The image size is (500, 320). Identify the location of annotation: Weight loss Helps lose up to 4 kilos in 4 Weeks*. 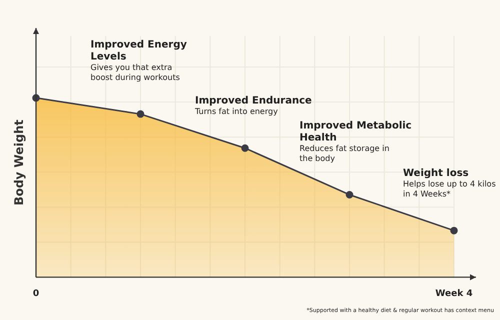
(450, 183).